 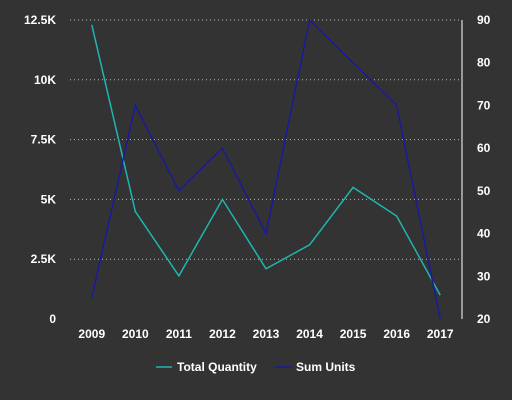 I want to click on right-tick-label: 80, so click(x=484, y=63).